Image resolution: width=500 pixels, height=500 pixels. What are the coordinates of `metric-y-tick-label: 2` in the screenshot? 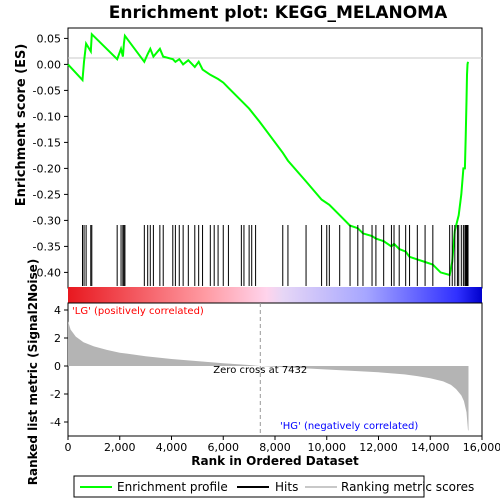 It's located at (57, 338).